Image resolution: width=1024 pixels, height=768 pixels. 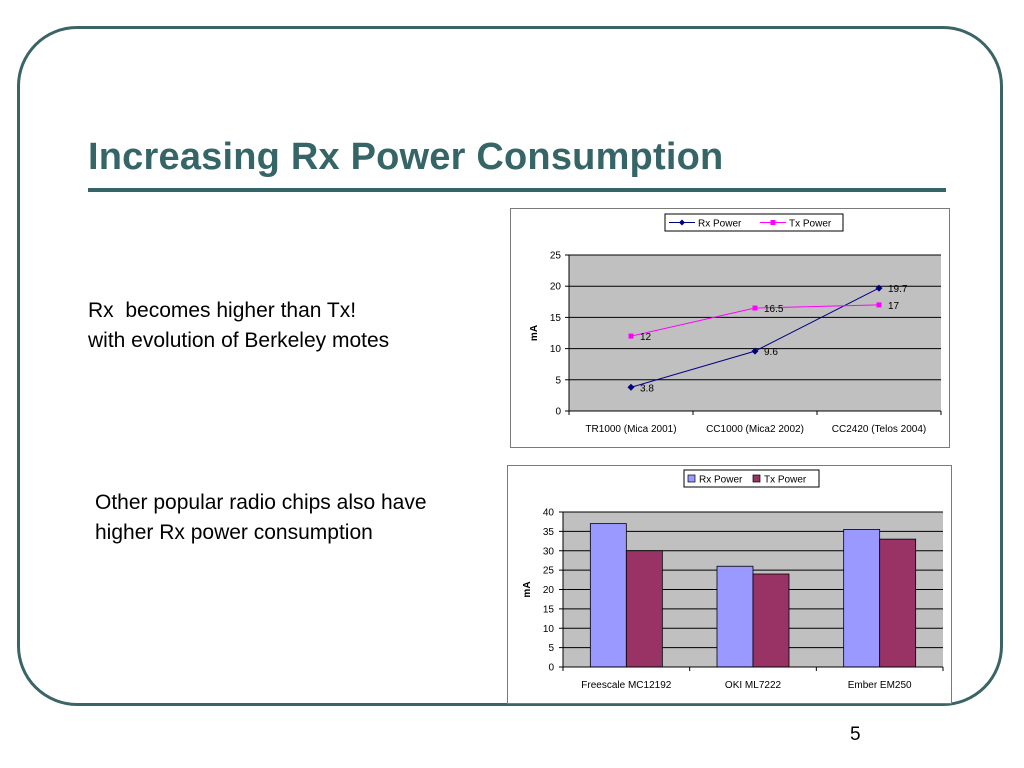 I want to click on data-label: 16.5, so click(x=774, y=309).